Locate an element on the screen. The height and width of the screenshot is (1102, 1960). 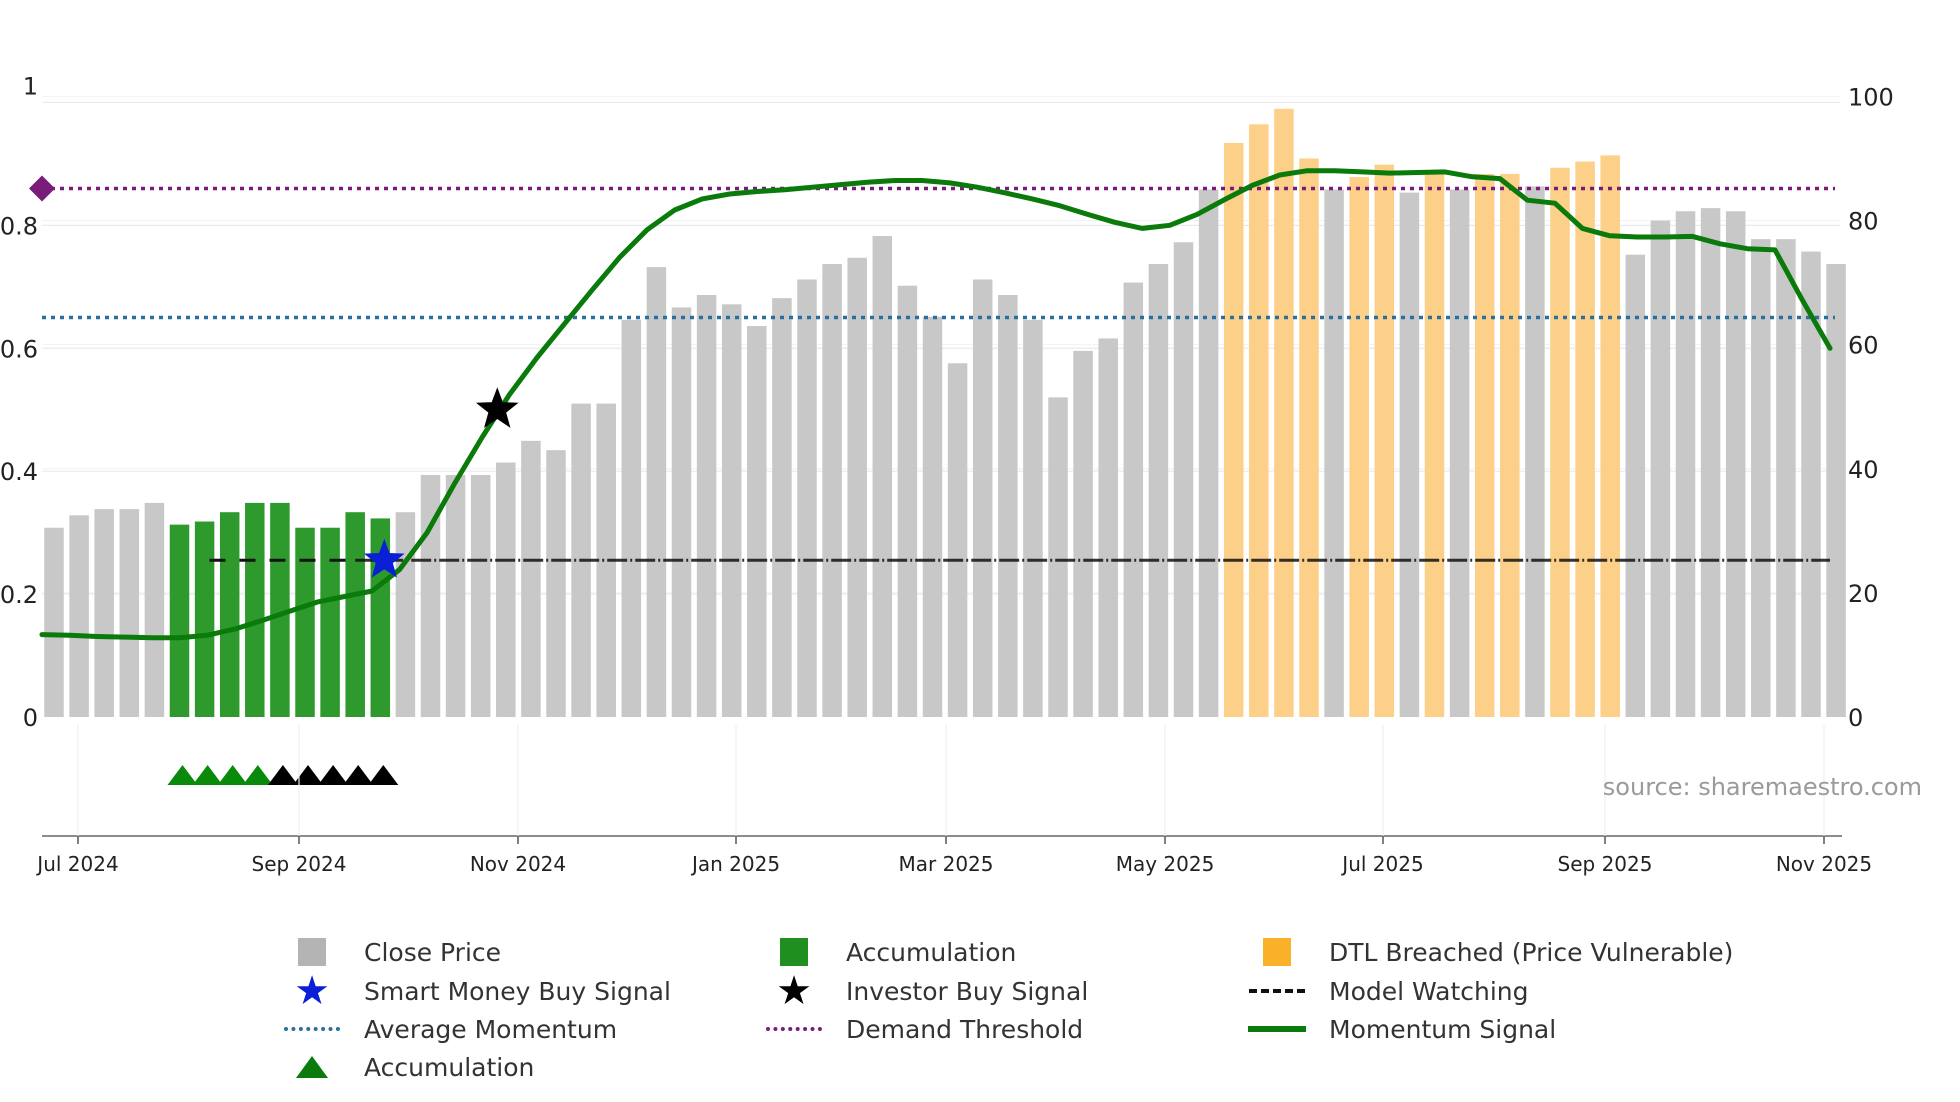
signal-markers is located at coordinates (274, 480).